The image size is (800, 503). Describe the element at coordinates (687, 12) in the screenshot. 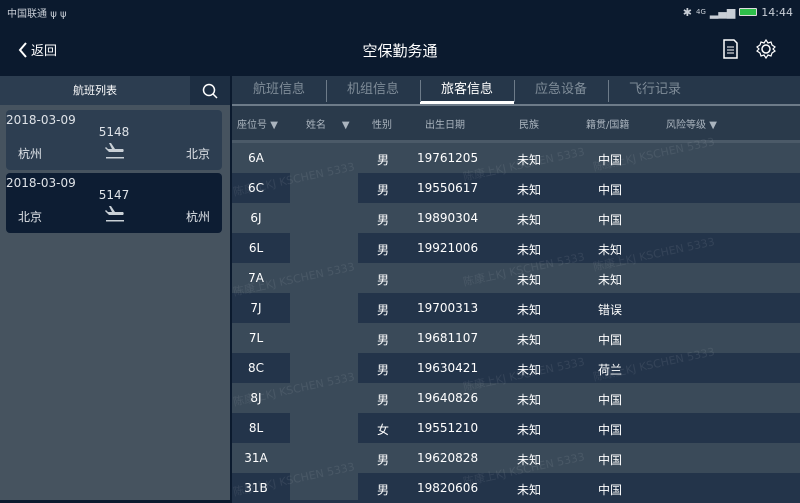

I see `bluetooth-icon: ✱` at that location.